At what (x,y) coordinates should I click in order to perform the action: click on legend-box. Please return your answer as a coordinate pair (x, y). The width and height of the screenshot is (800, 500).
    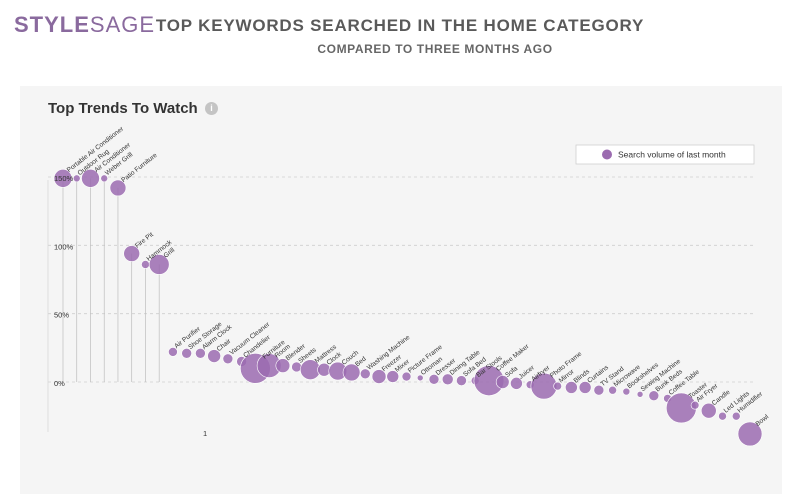
    Looking at the image, I should click on (665, 154).